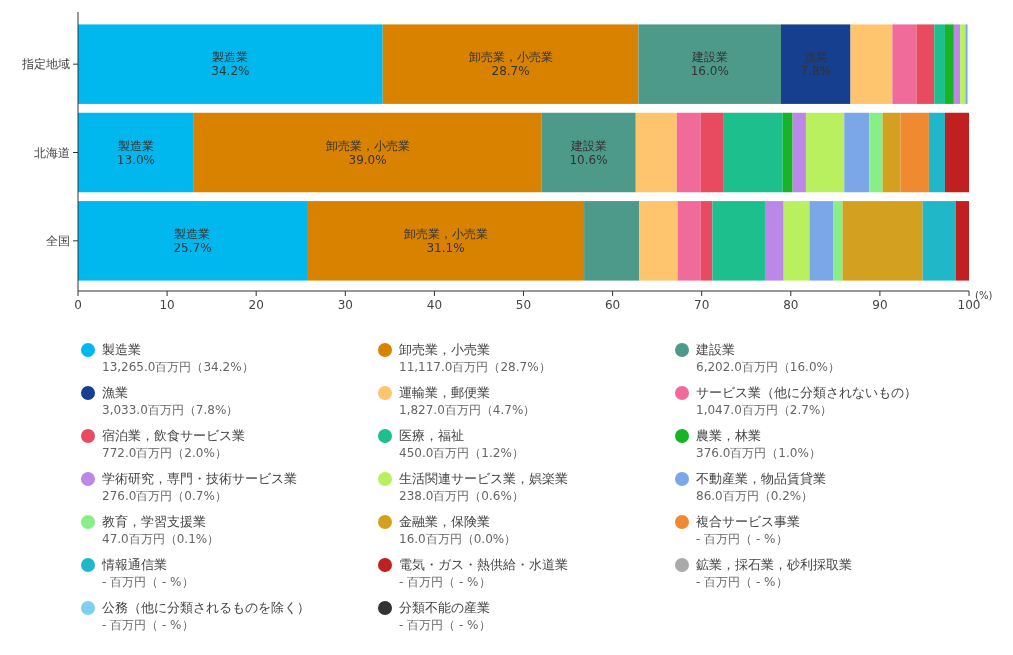 This screenshot has height=655, width=1013. I want to click on legend-label: 宿泊業，飲食サービス業, so click(173, 435).